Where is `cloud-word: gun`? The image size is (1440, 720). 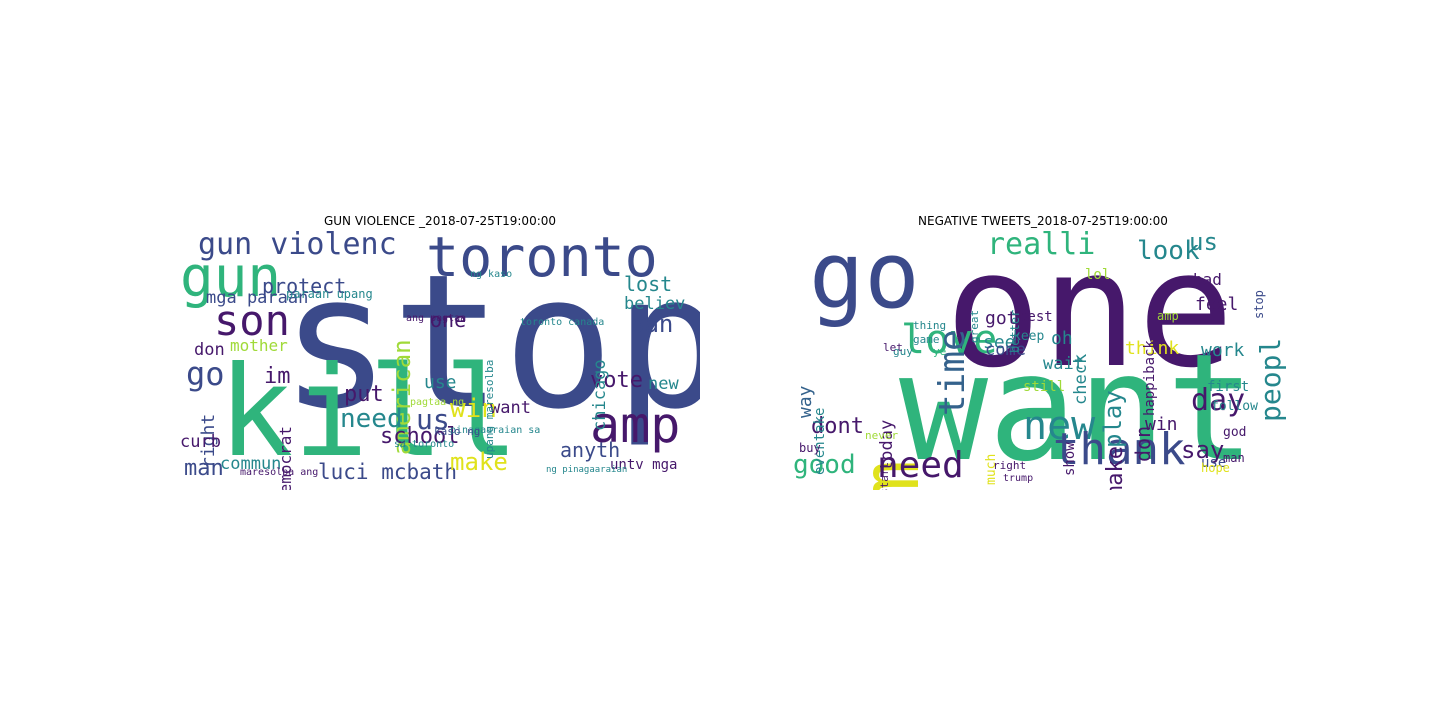 cloud-word: gun is located at coordinates (231, 277).